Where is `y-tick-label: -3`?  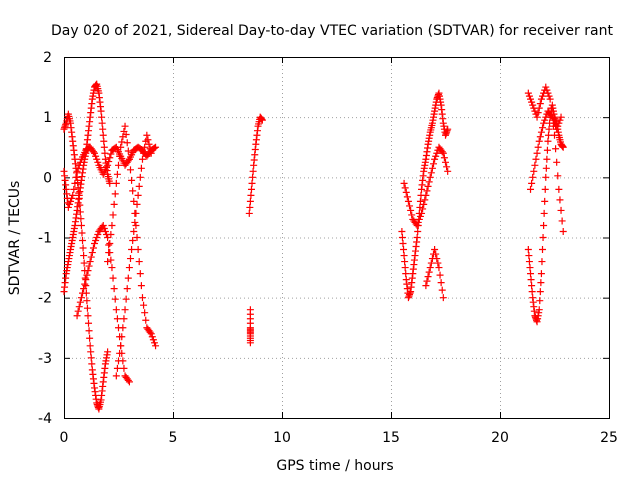 y-tick-label: -3 is located at coordinates (45, 359).